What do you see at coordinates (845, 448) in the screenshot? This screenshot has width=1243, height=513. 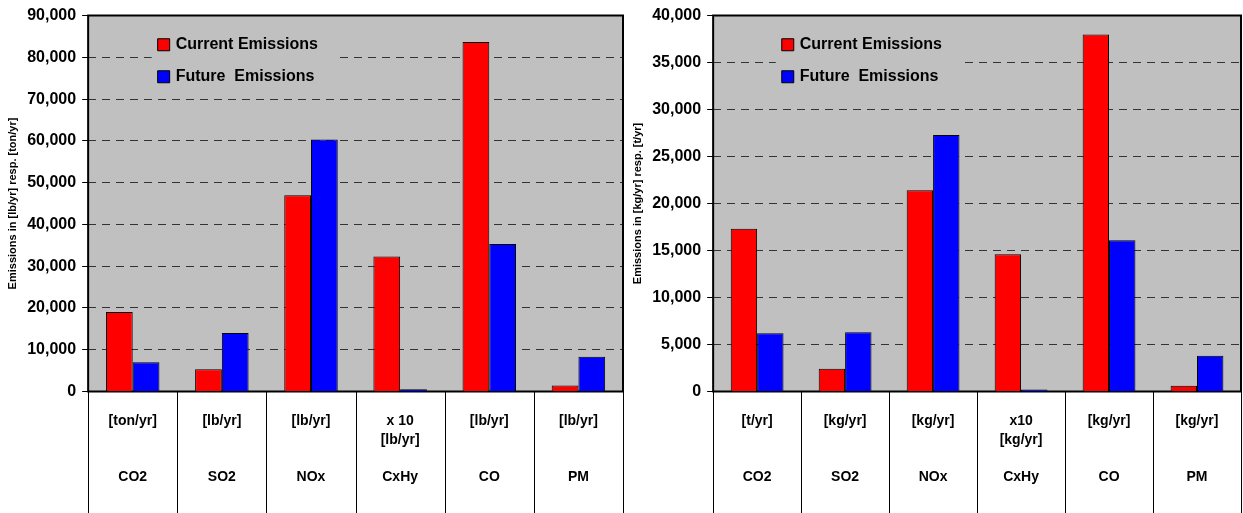 I see `category-label: [kg/yr] SO2` at bounding box center [845, 448].